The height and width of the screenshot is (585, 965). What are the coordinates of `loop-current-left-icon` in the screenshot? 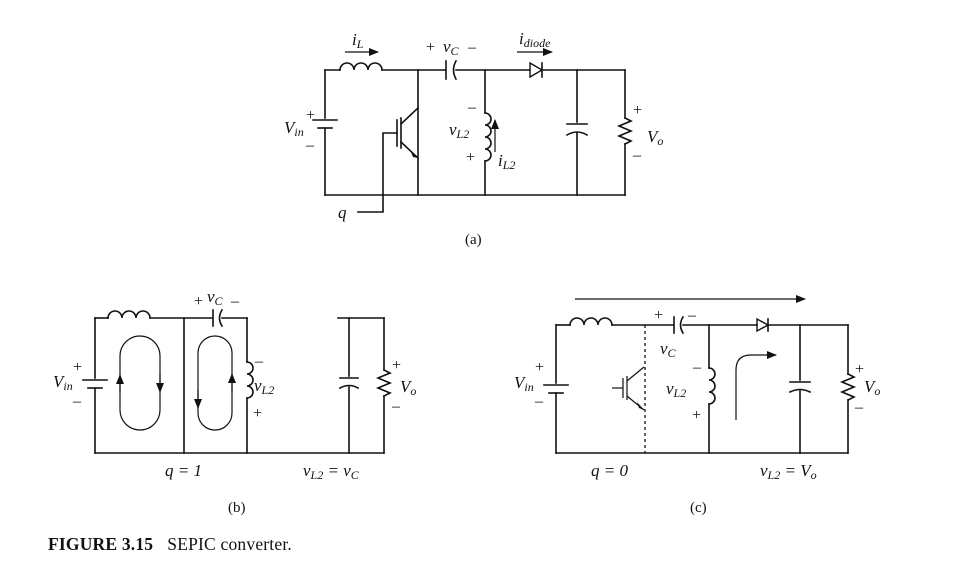 It's located at (140, 383).